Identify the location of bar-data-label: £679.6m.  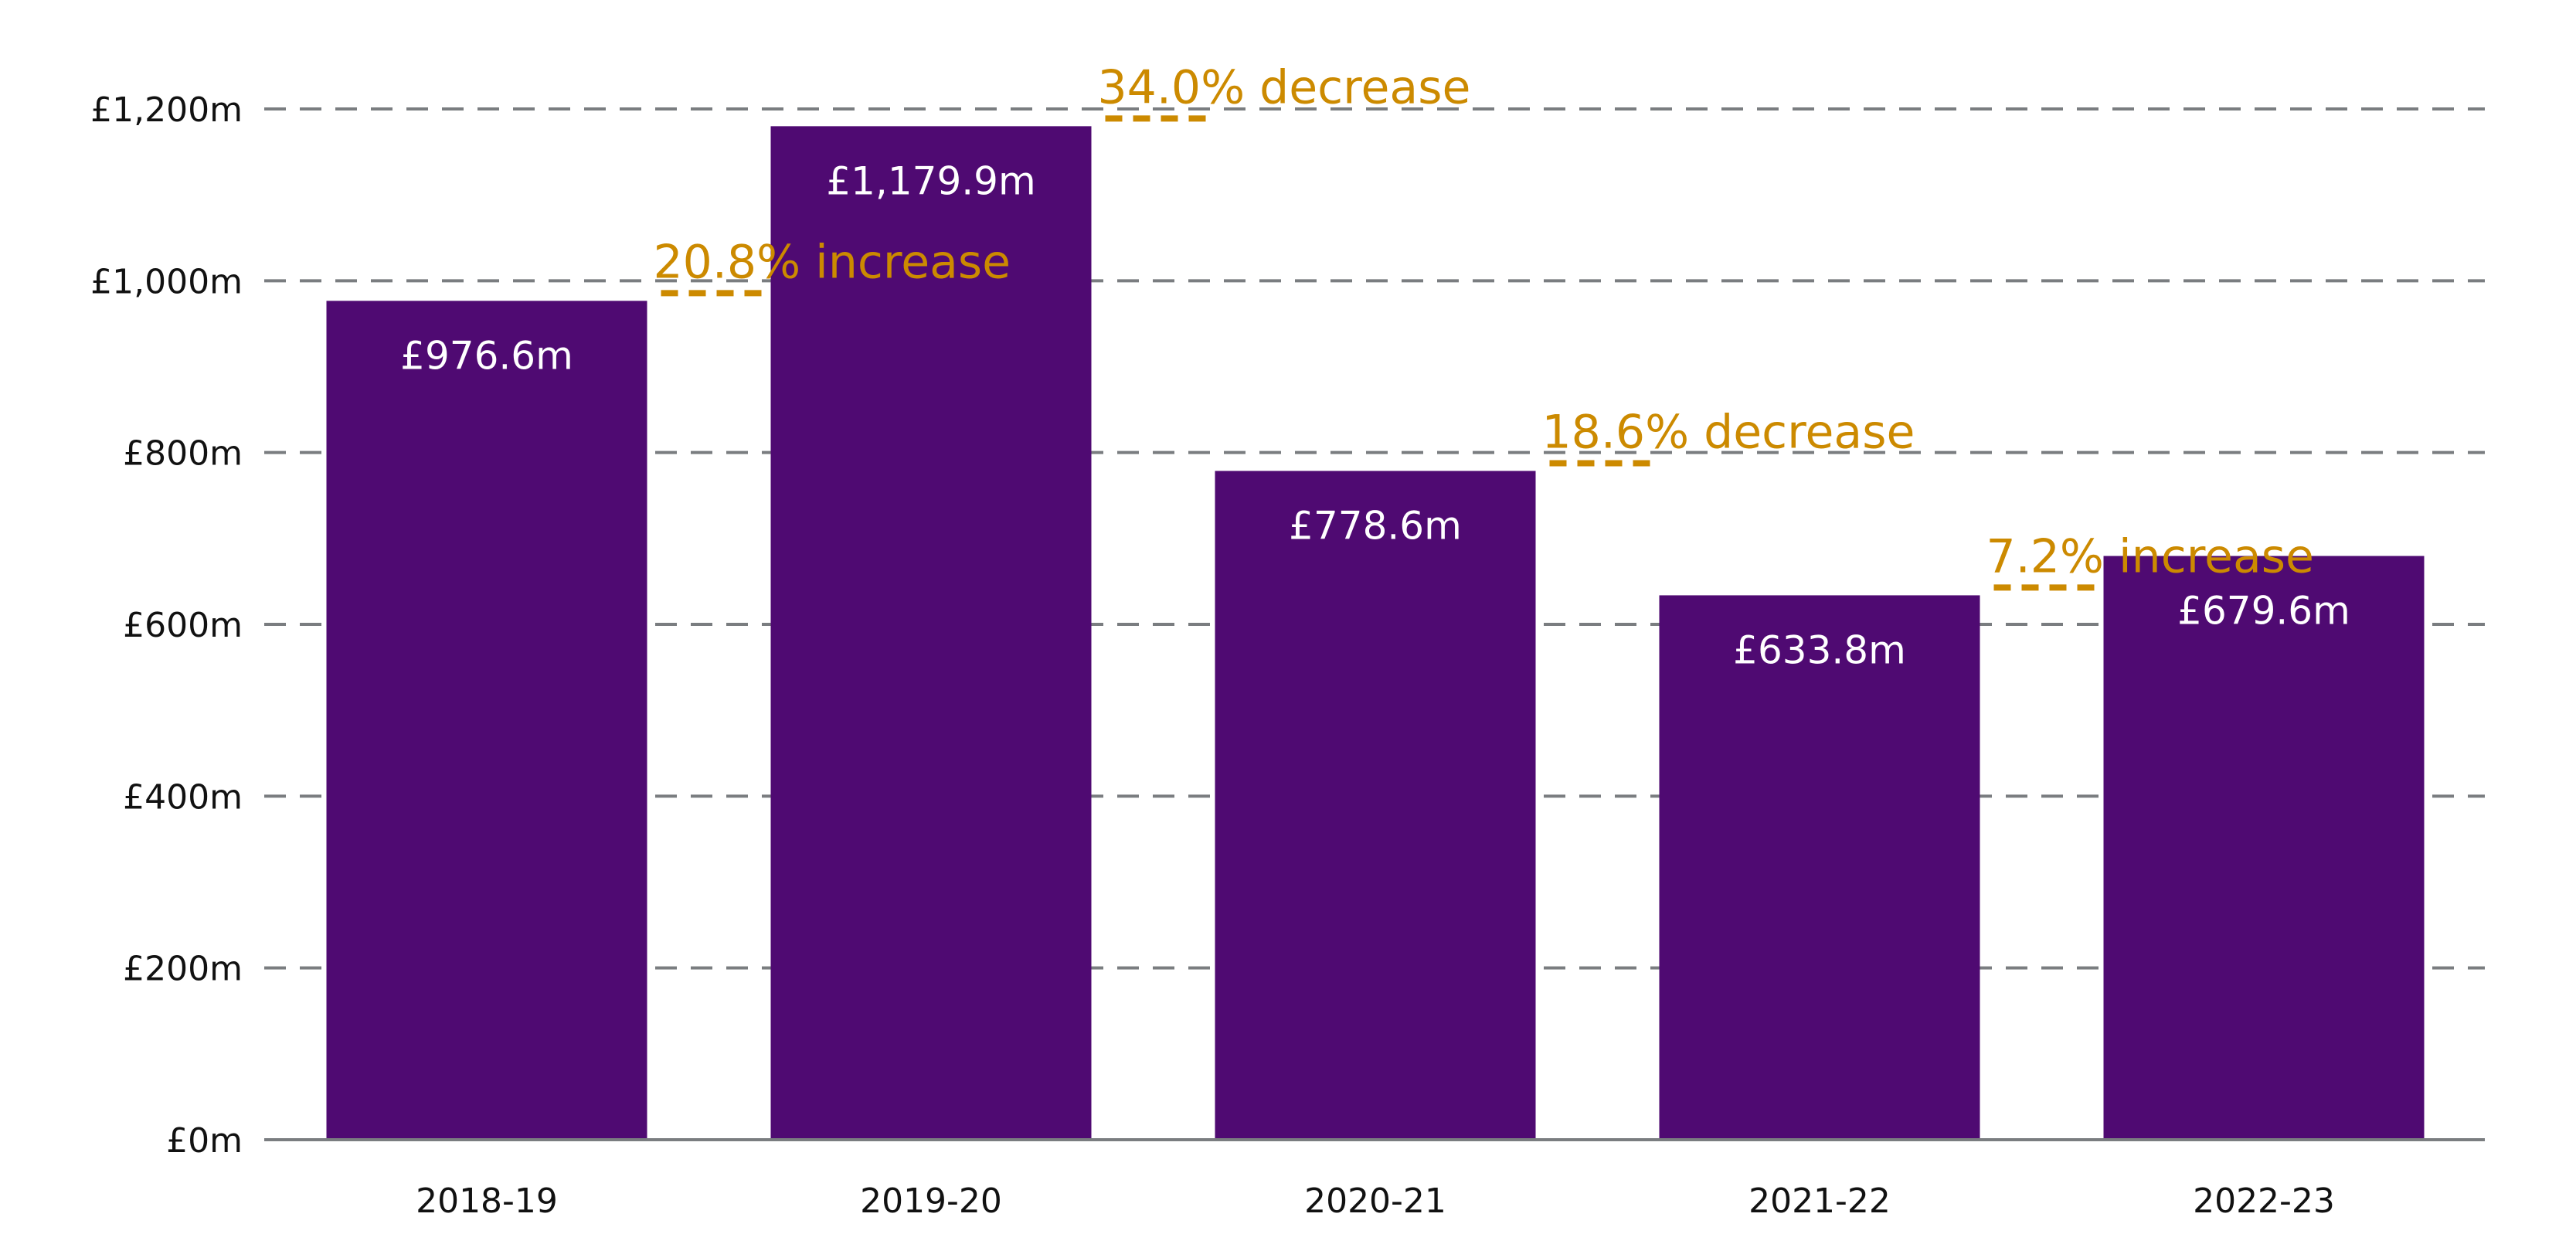
(2263, 611).